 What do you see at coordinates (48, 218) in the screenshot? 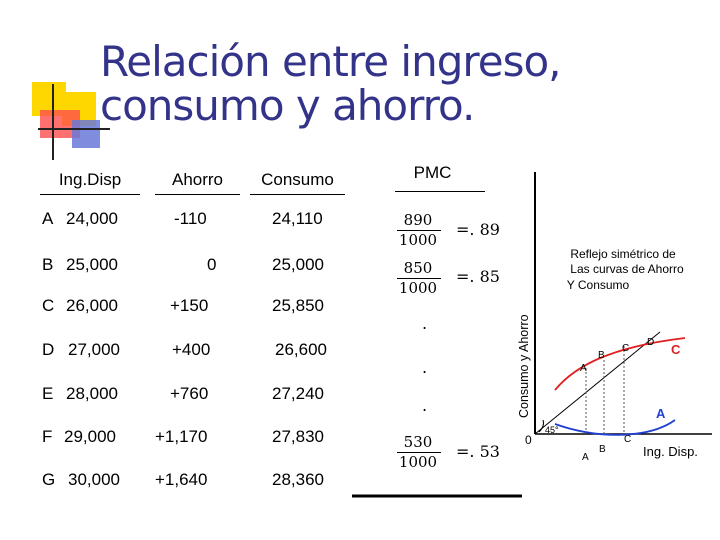
I see `row-label: A` at bounding box center [48, 218].